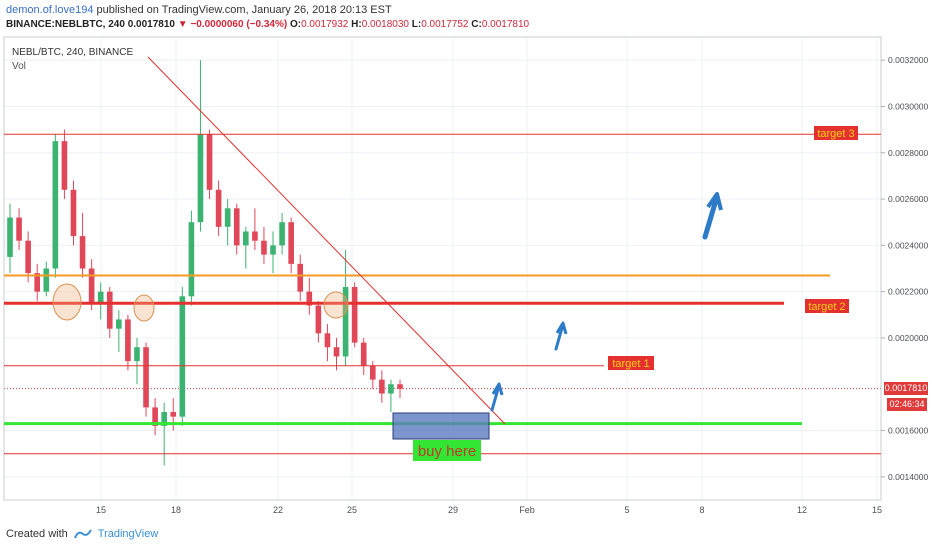  Describe the element at coordinates (416, 24) in the screenshot. I see `low-label: L:` at that location.